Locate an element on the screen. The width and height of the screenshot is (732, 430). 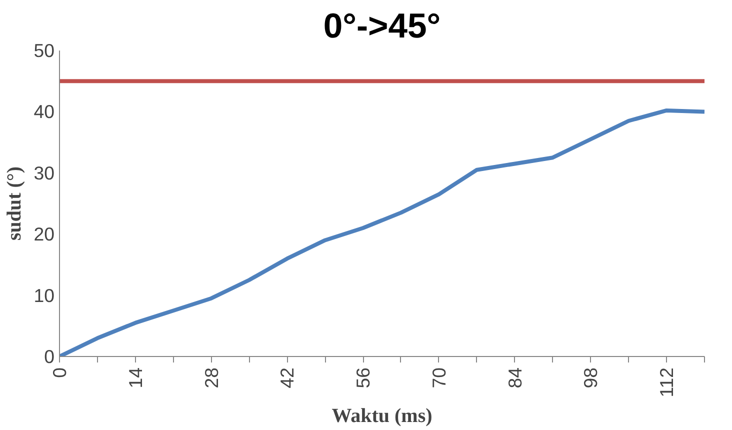
y-tick-label: 30 is located at coordinates (44, 173).